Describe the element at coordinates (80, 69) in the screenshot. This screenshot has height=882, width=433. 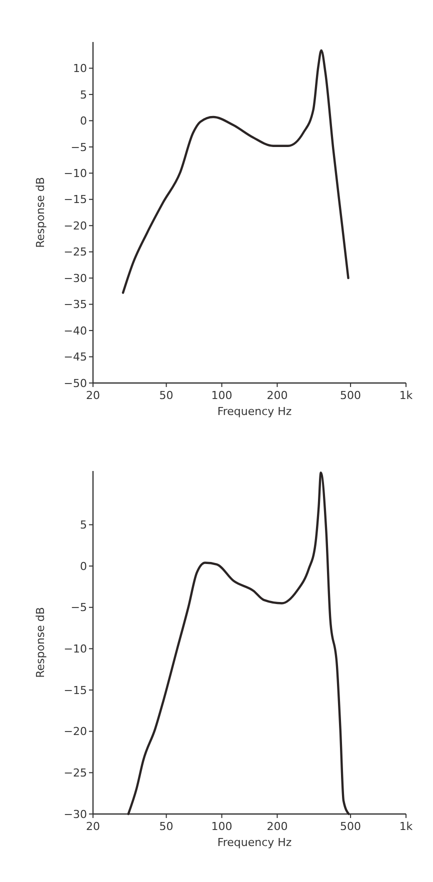
I see `y-tick-label: 10` at that location.